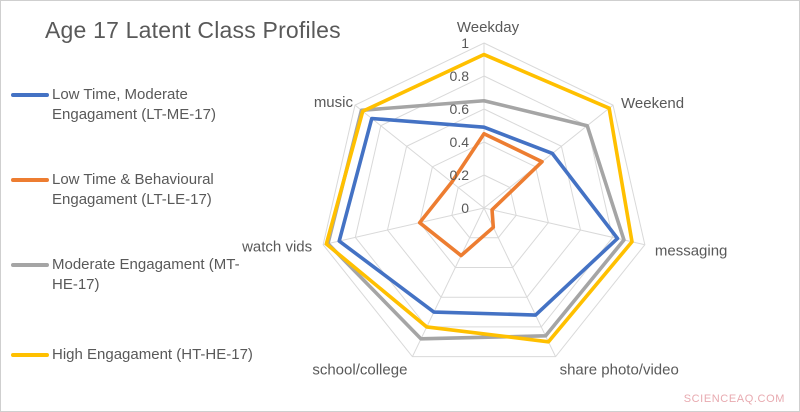 The height and width of the screenshot is (412, 800). Describe the element at coordinates (734, 399) in the screenshot. I see `watermark: SCIENCEAQ.COM` at that location.